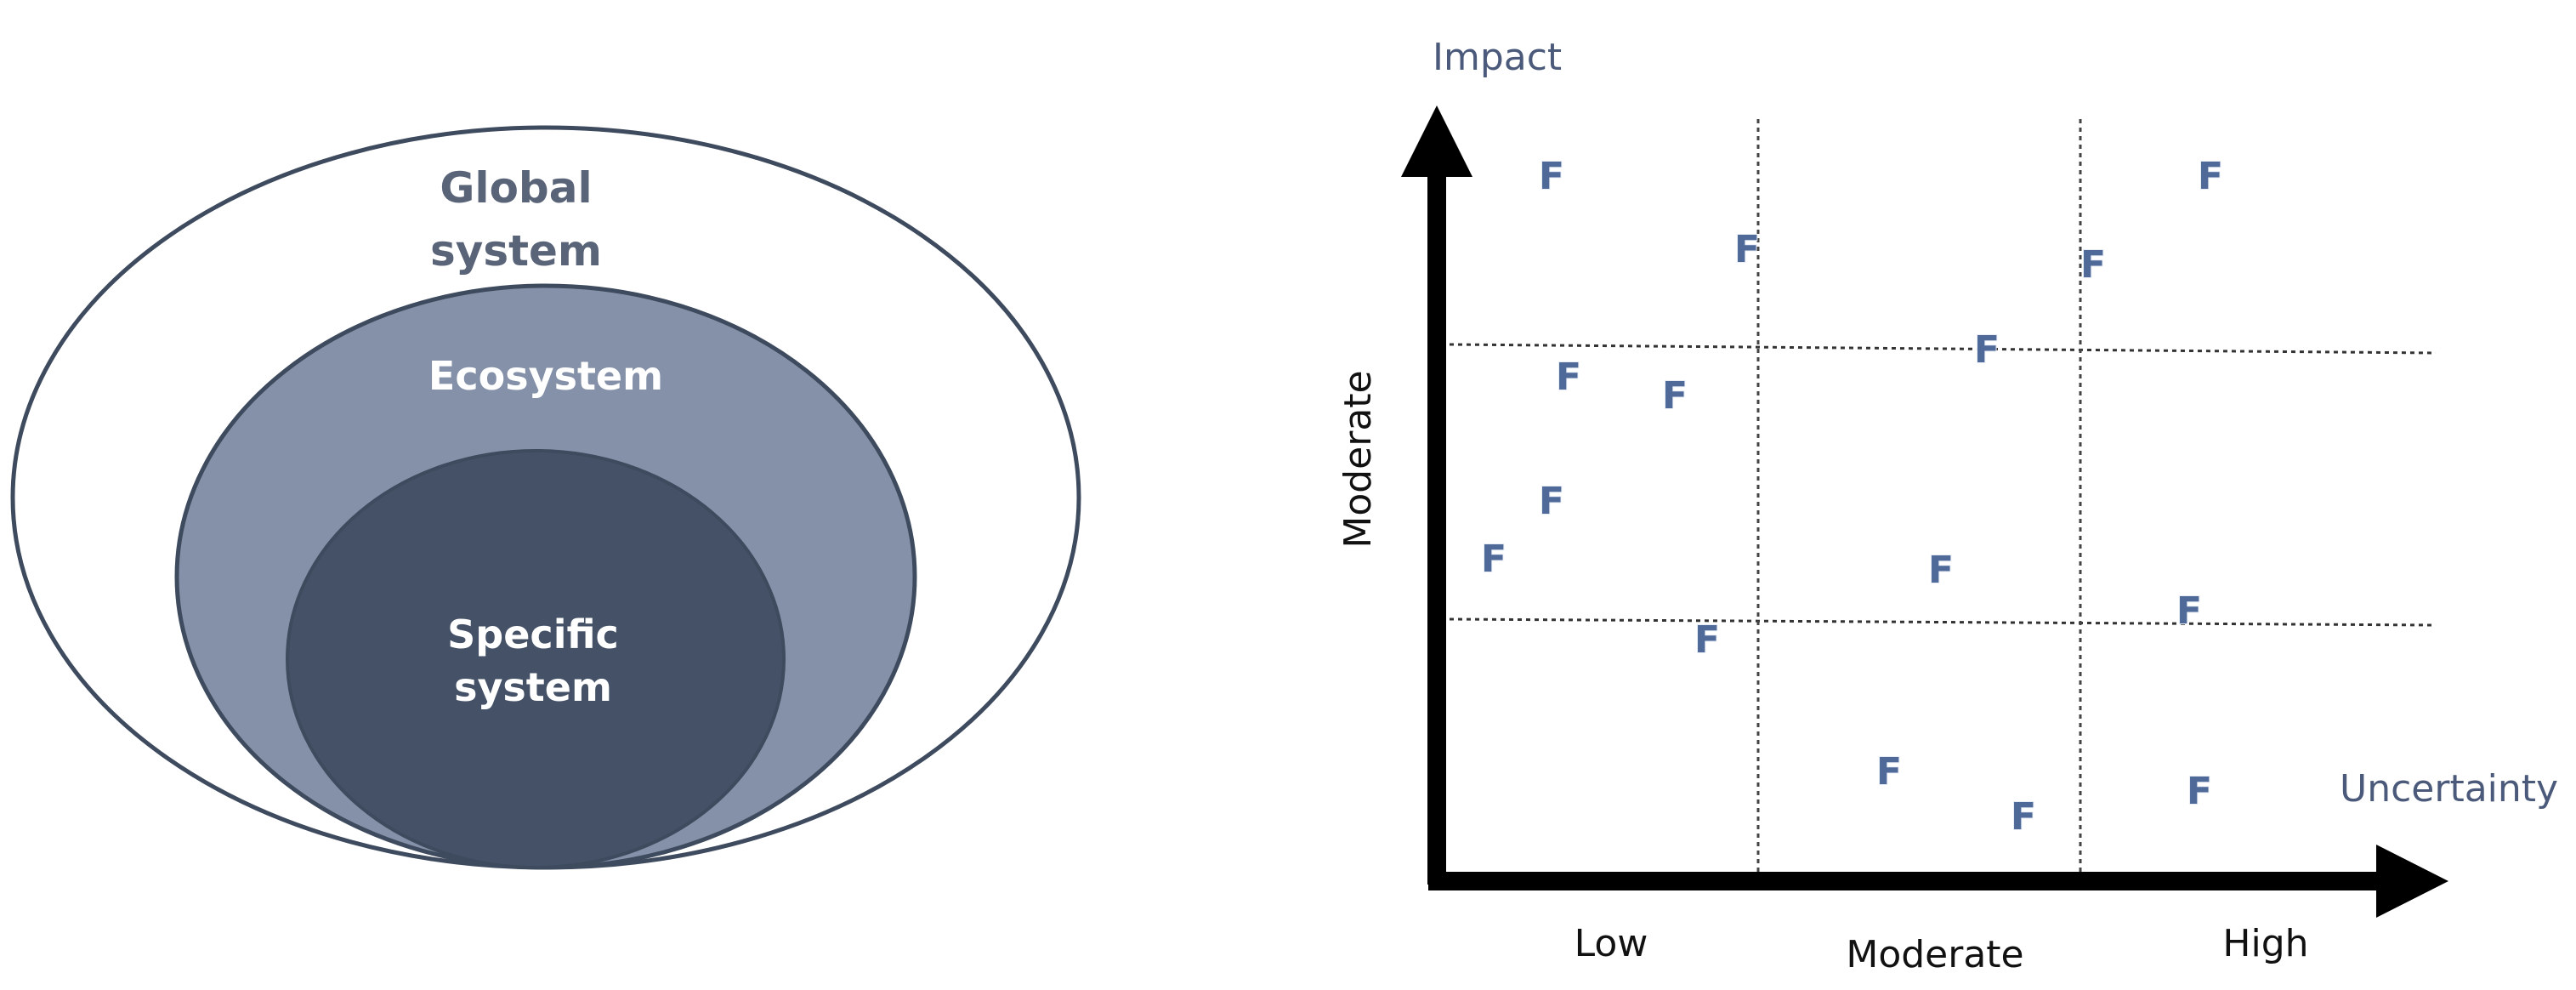 This screenshot has height=990, width=2576. What do you see at coordinates (1943, 349) in the screenshot?
I see `grid-line-horizontal-upper` at bounding box center [1943, 349].